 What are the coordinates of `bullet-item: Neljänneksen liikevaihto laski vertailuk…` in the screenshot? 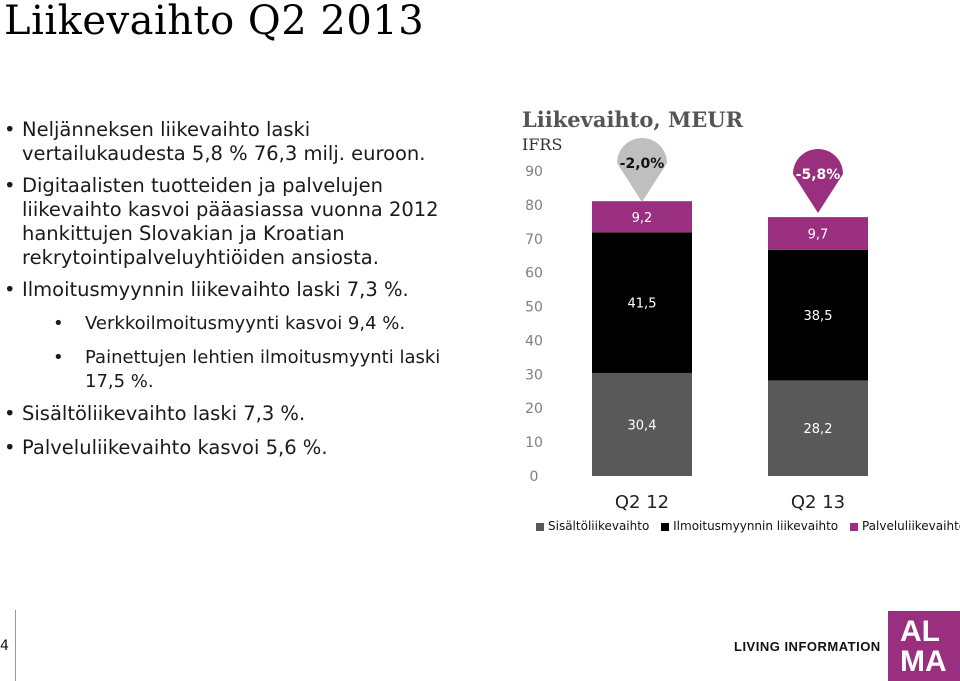 It's located at (235, 142).